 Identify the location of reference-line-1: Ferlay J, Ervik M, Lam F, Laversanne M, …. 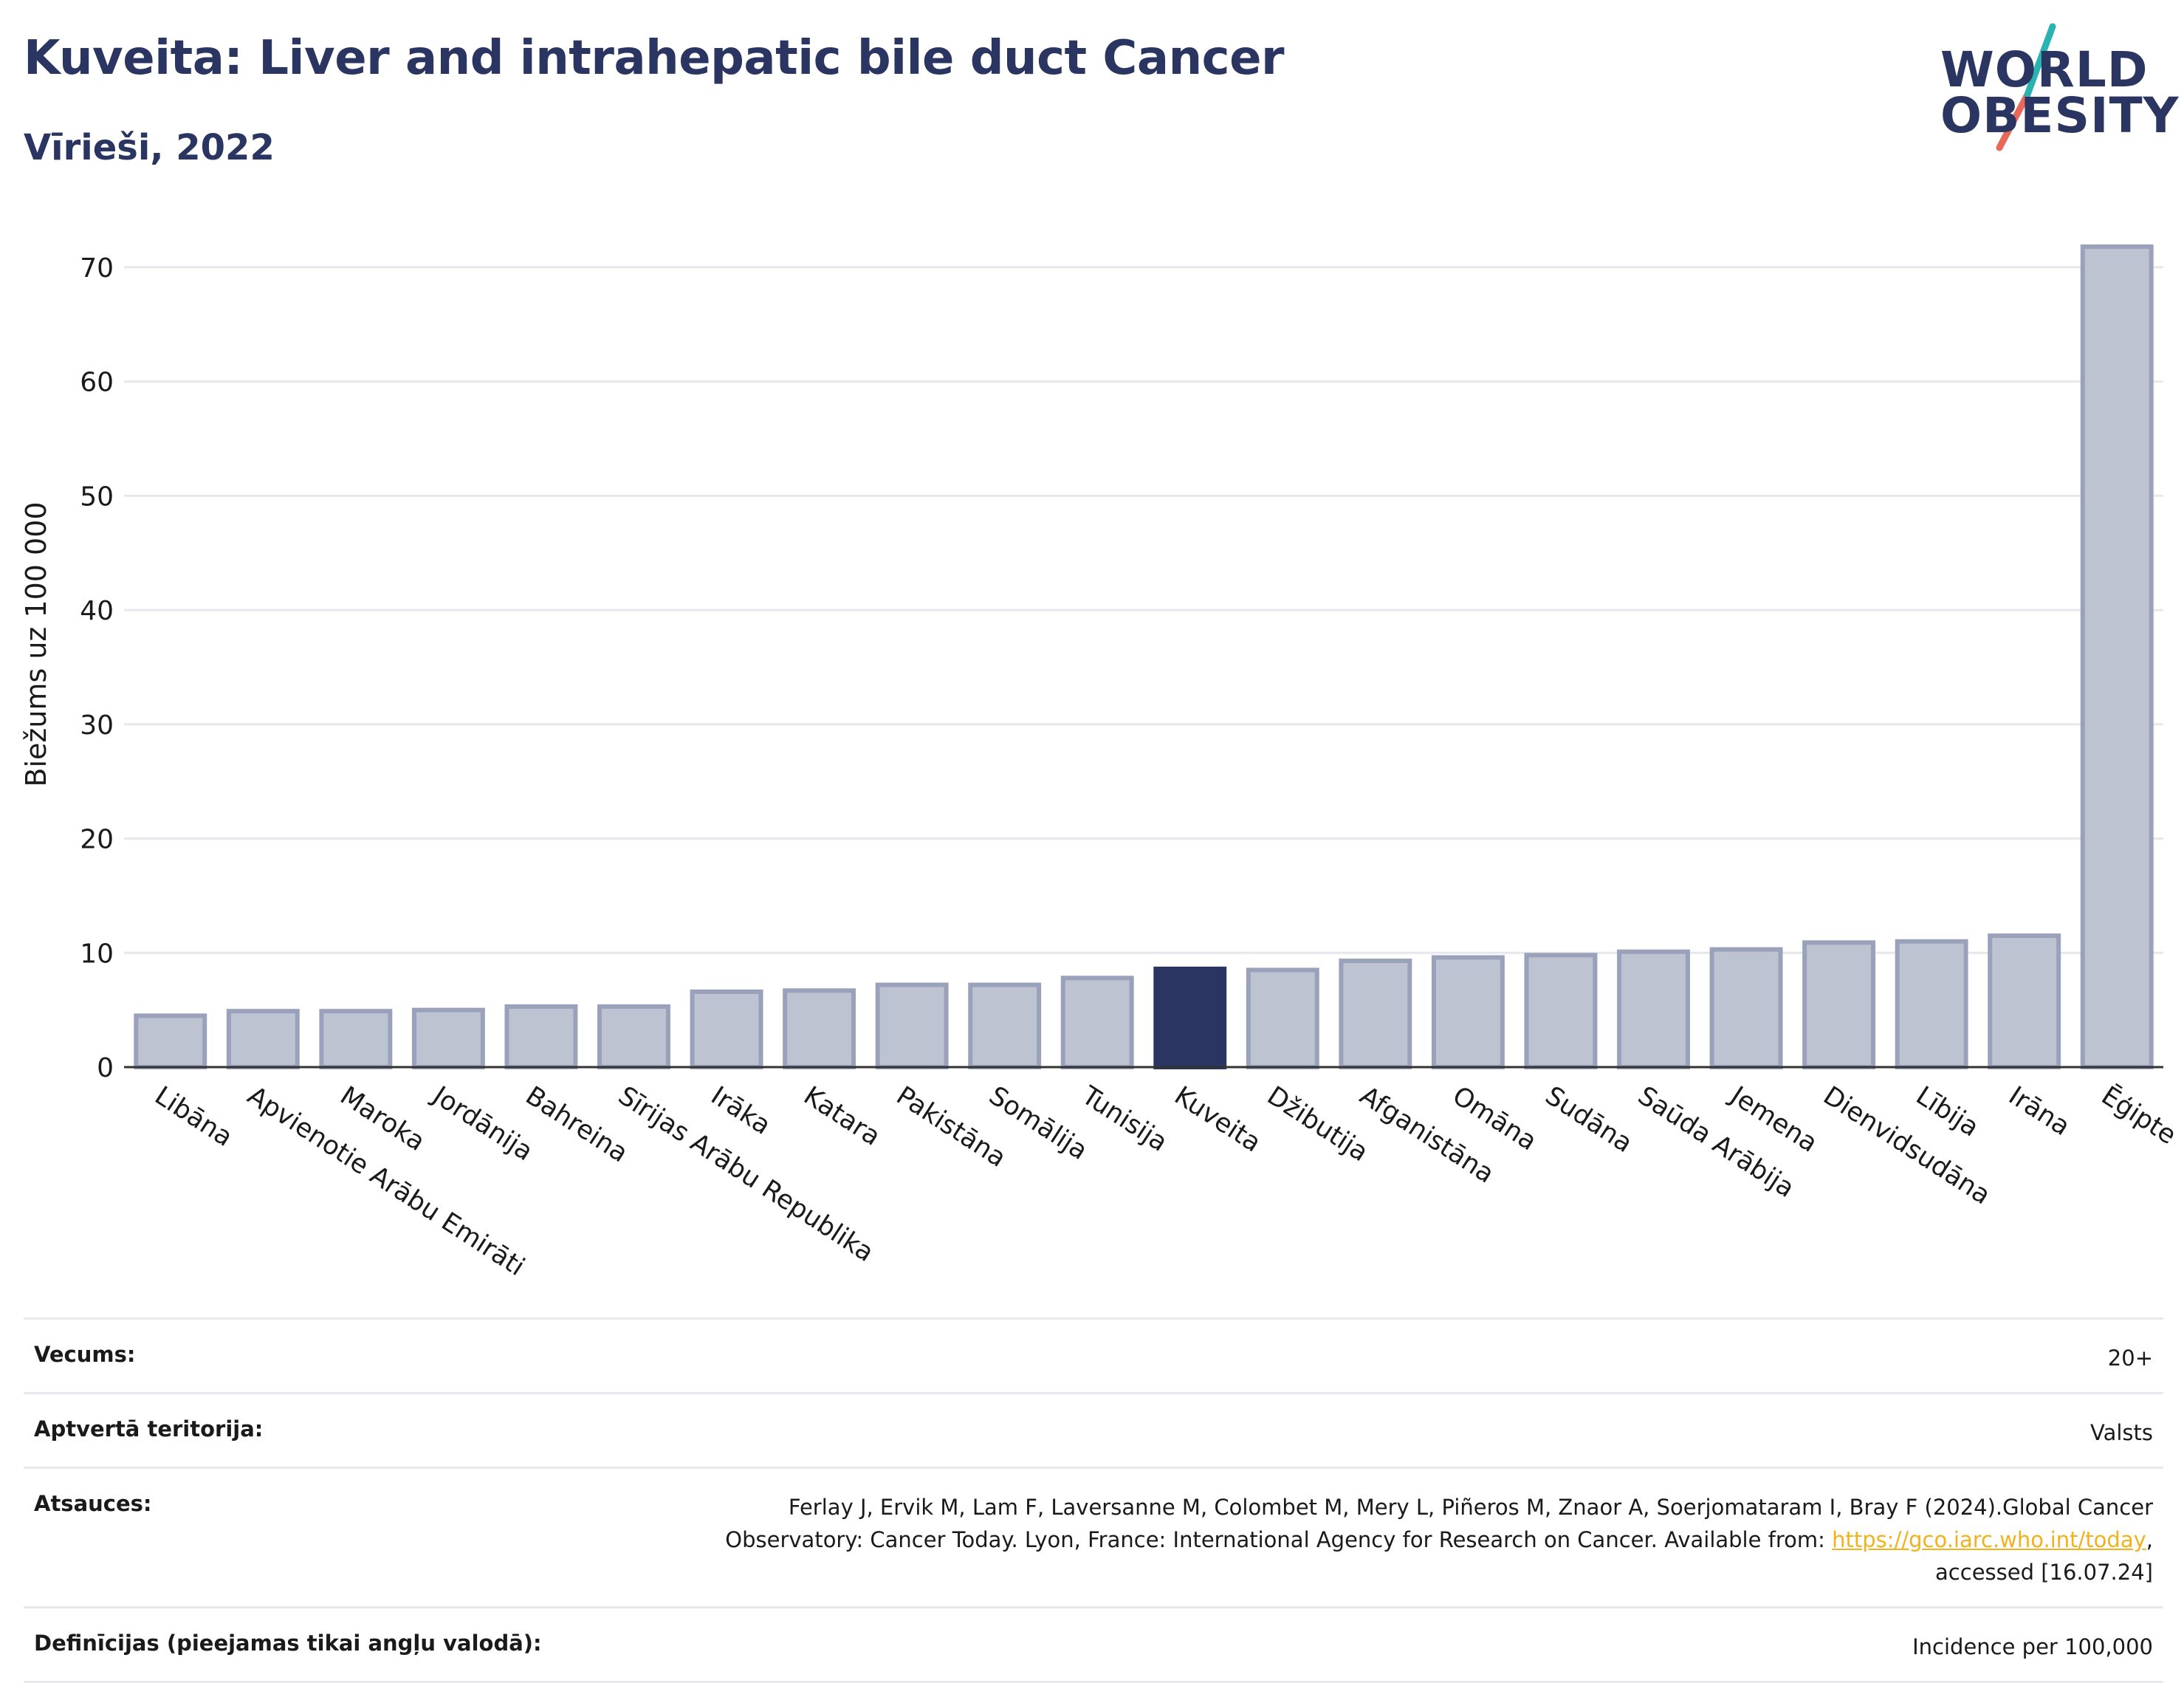
(1470, 1508).